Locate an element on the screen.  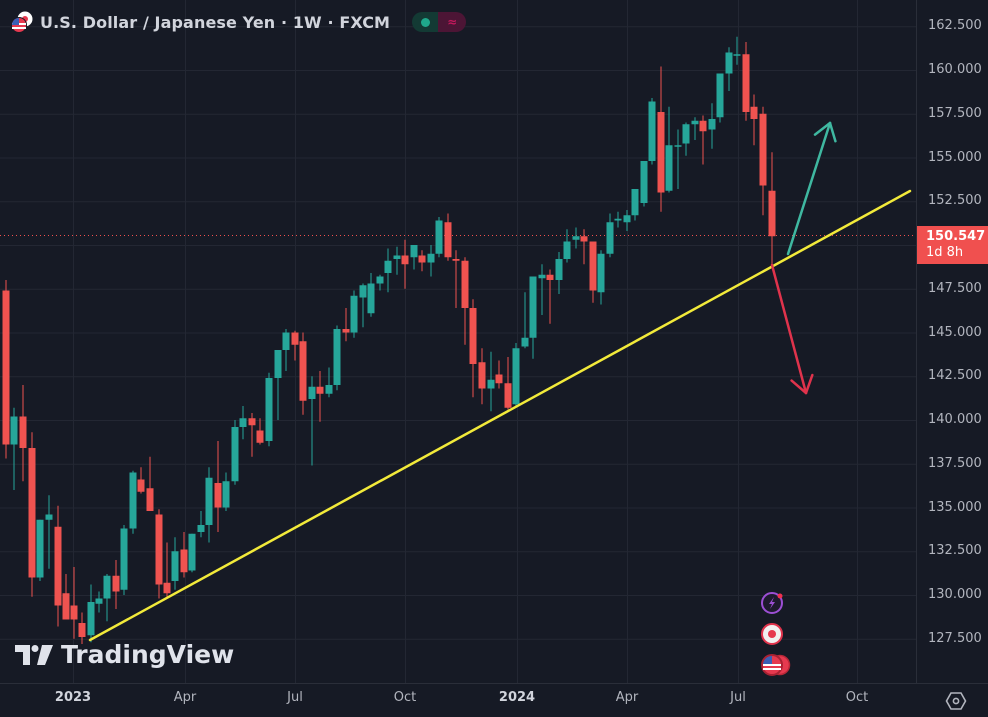
chart-header: U.S. Dollar / Japanese Yen · 1W · FXCM ≈ is located at coordinates (238, 22).